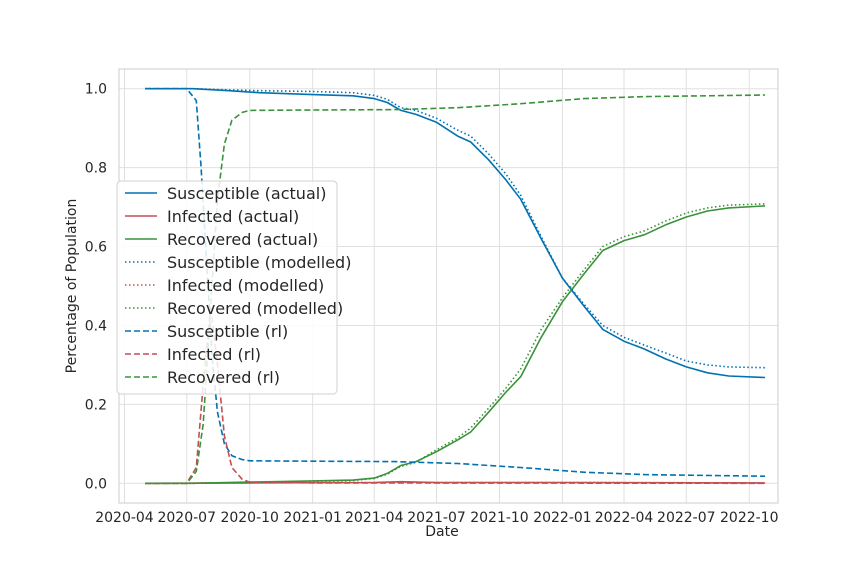 This screenshot has width=864, height=576. Describe the element at coordinates (749, 518) in the screenshot. I see `x-tick-label: 2022-10` at that location.